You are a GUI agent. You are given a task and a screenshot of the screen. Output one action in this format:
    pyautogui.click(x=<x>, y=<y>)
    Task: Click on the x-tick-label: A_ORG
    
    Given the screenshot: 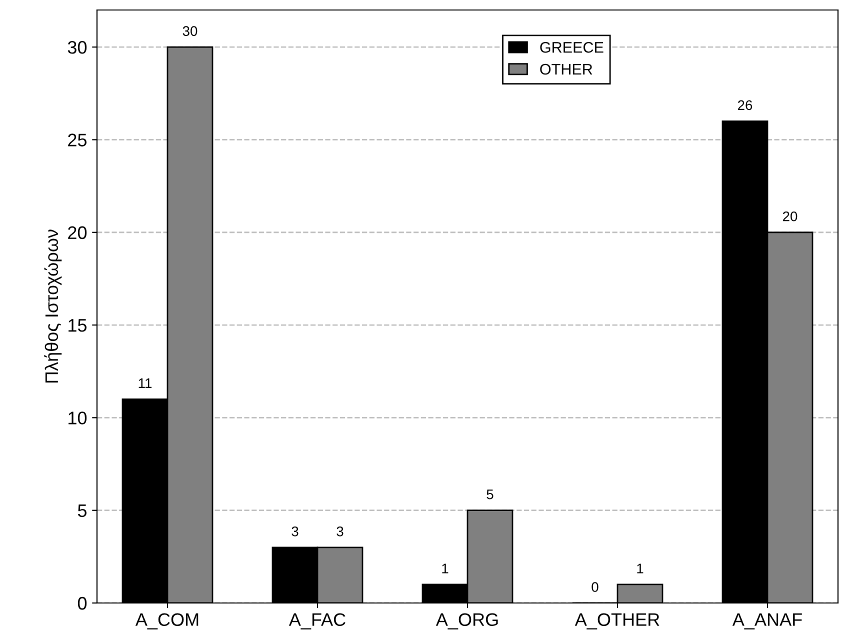 What is the action you would take?
    pyautogui.click(x=467, y=621)
    